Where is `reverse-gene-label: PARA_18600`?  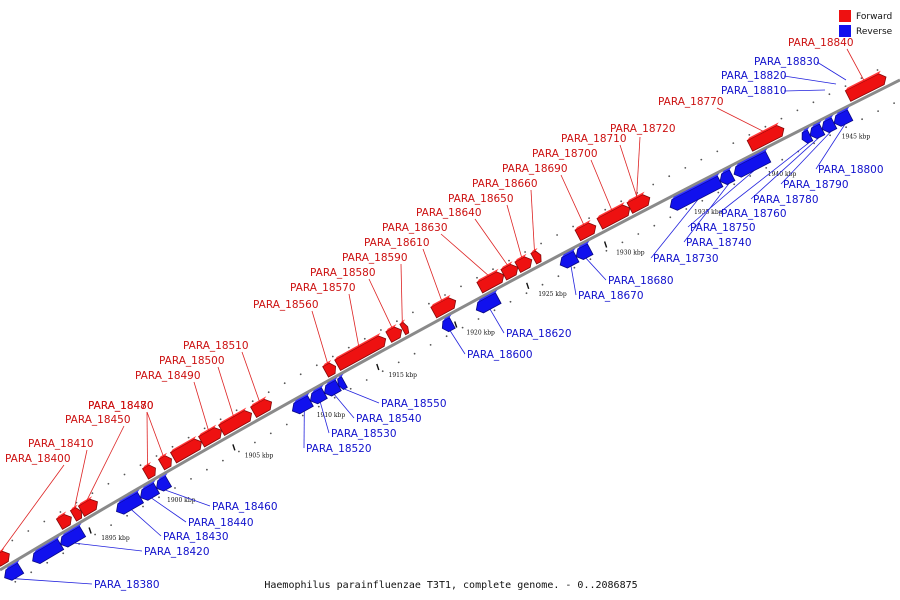 reverse-gene-label: PARA_18600 is located at coordinates (500, 355).